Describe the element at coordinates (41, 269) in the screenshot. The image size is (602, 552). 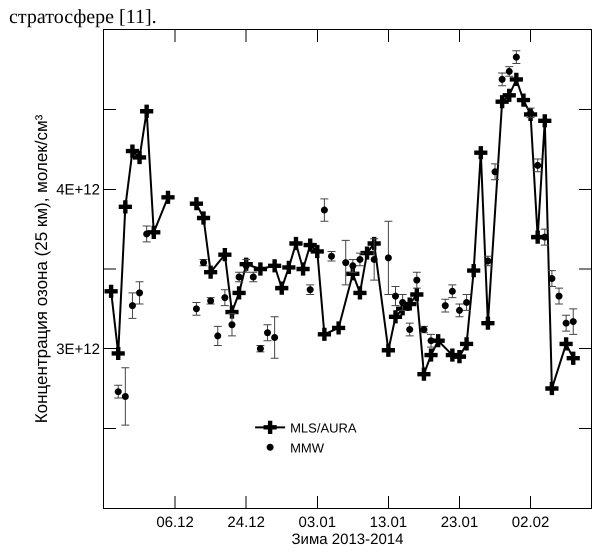
I see `y-axis-title: Концентрация озона (25 км), молек/см³` at that location.